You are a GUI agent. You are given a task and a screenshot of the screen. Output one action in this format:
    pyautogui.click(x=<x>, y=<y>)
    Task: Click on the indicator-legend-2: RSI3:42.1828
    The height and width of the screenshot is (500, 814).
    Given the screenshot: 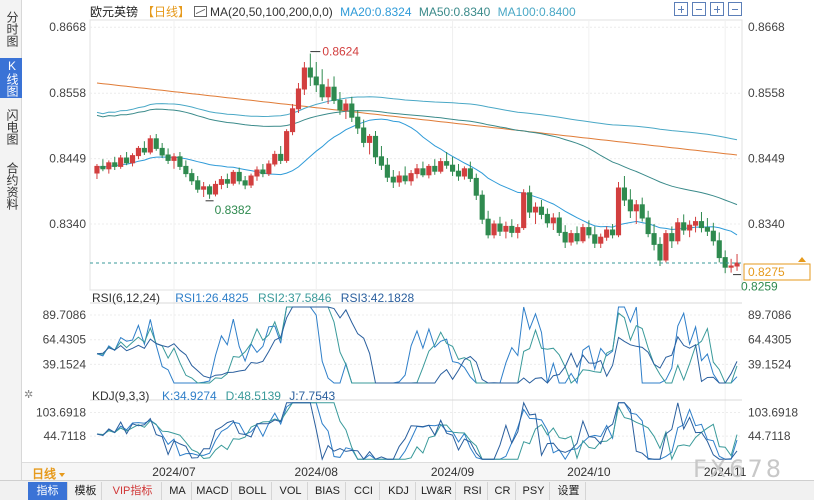 What is the action you would take?
    pyautogui.click(x=378, y=298)
    